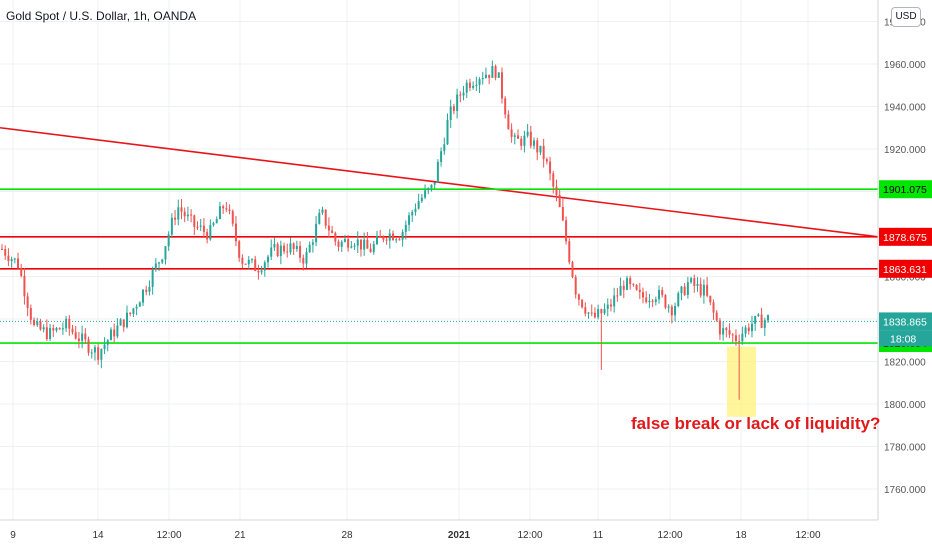 Image resolution: width=932 pixels, height=550 pixels. I want to click on last-price-label-bg, so click(905, 321).